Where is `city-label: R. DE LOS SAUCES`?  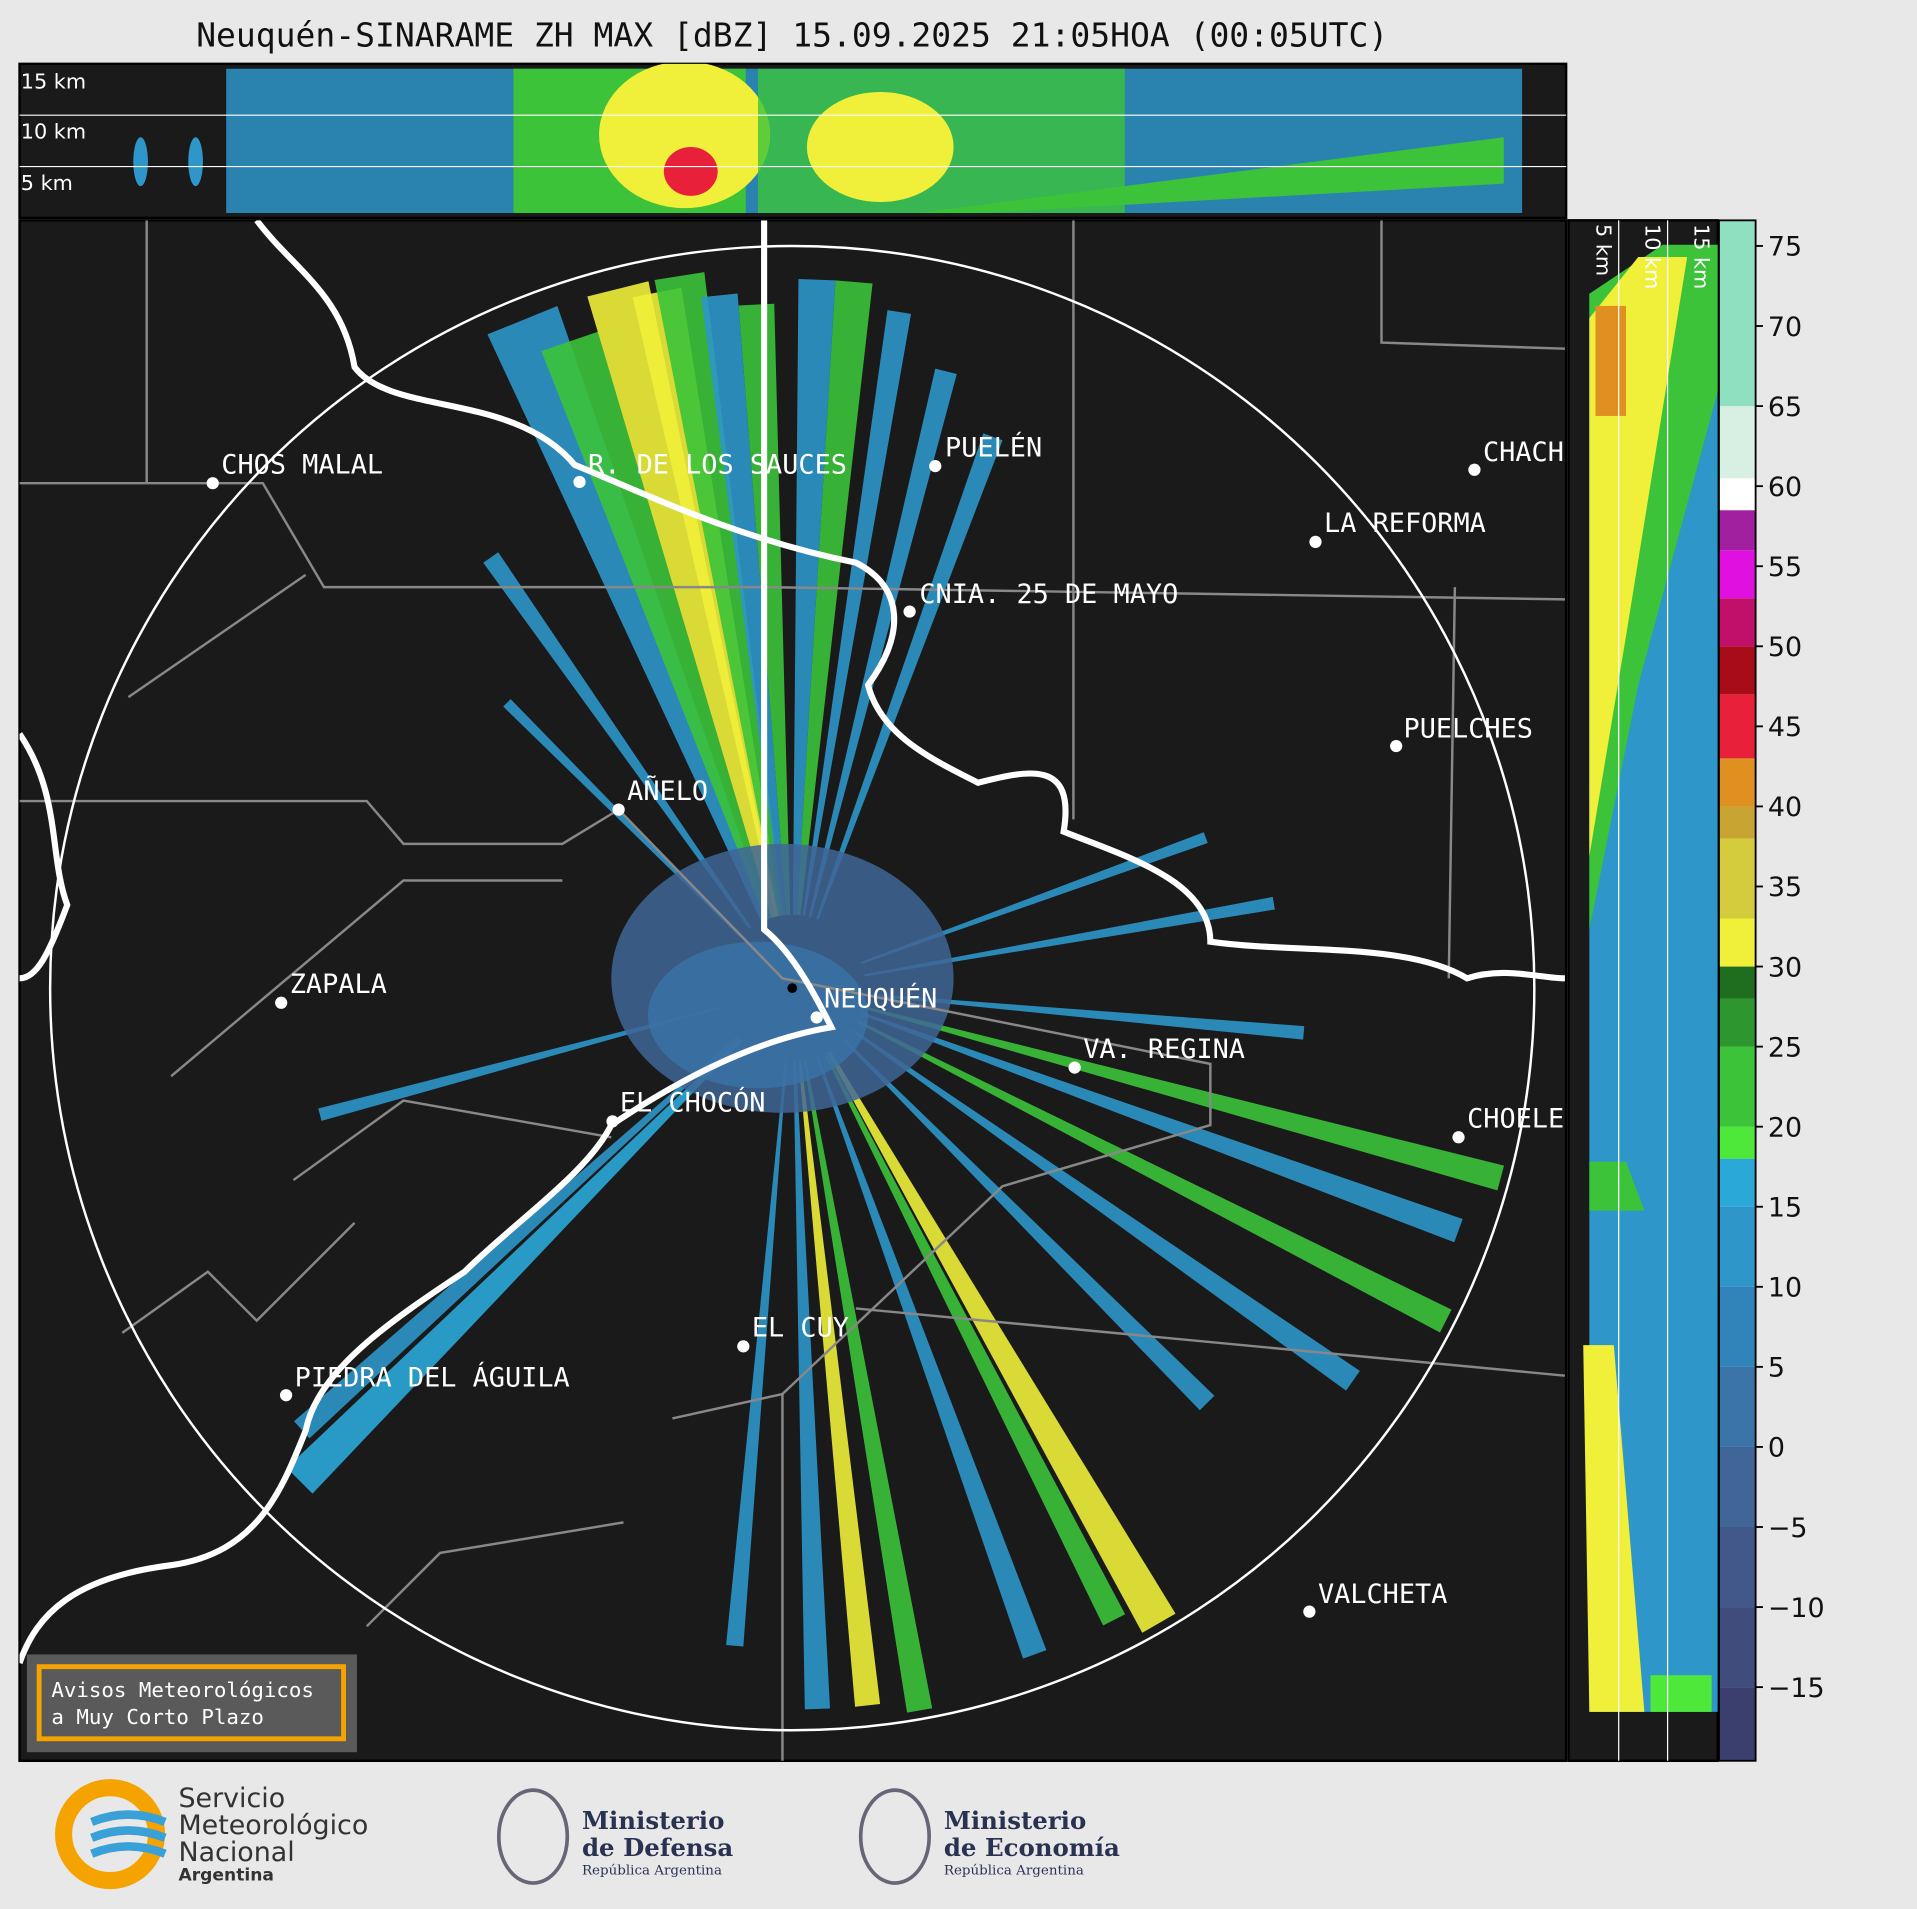
city-label: R. DE LOS SAUCES is located at coordinates (717, 464).